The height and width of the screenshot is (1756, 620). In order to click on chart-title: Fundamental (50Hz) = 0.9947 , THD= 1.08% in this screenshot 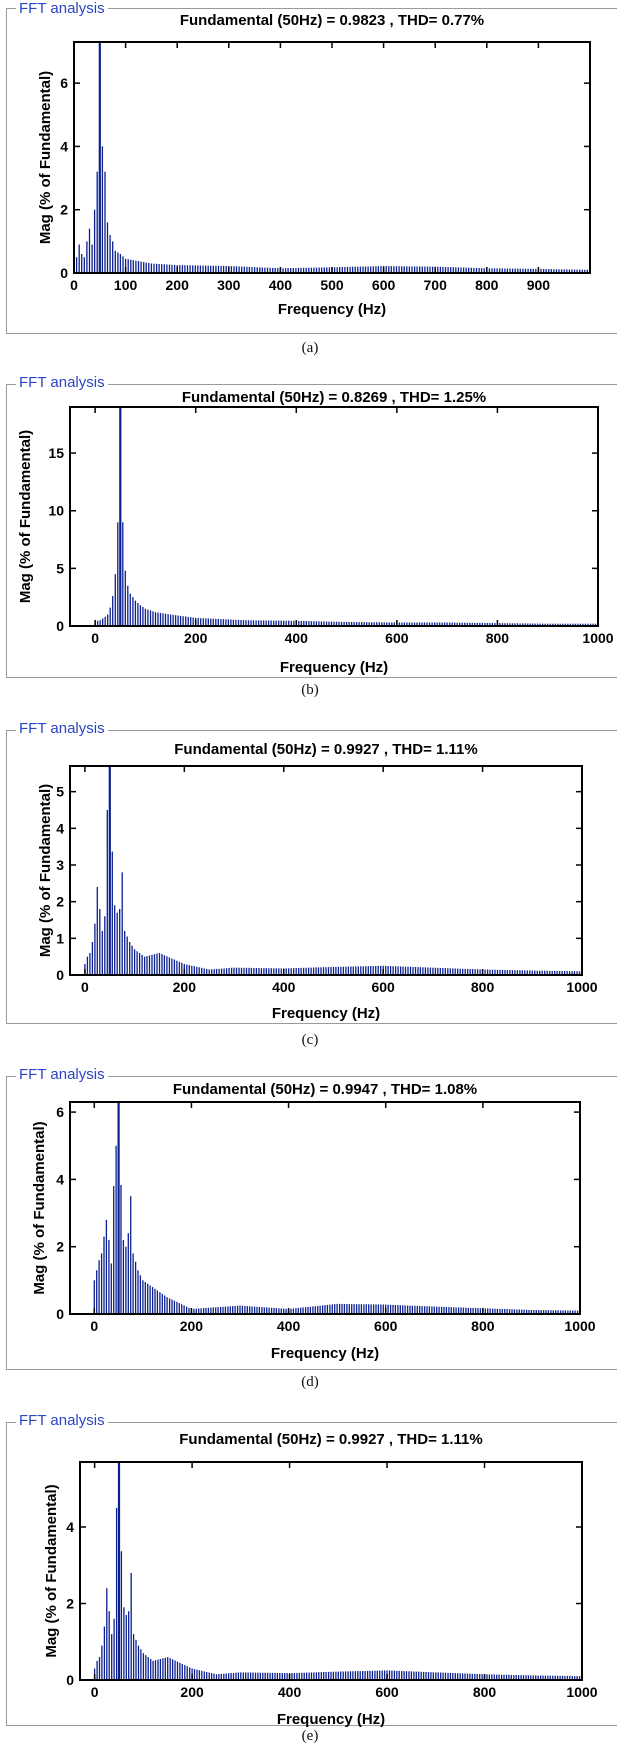, I will do `click(325, 1089)`.